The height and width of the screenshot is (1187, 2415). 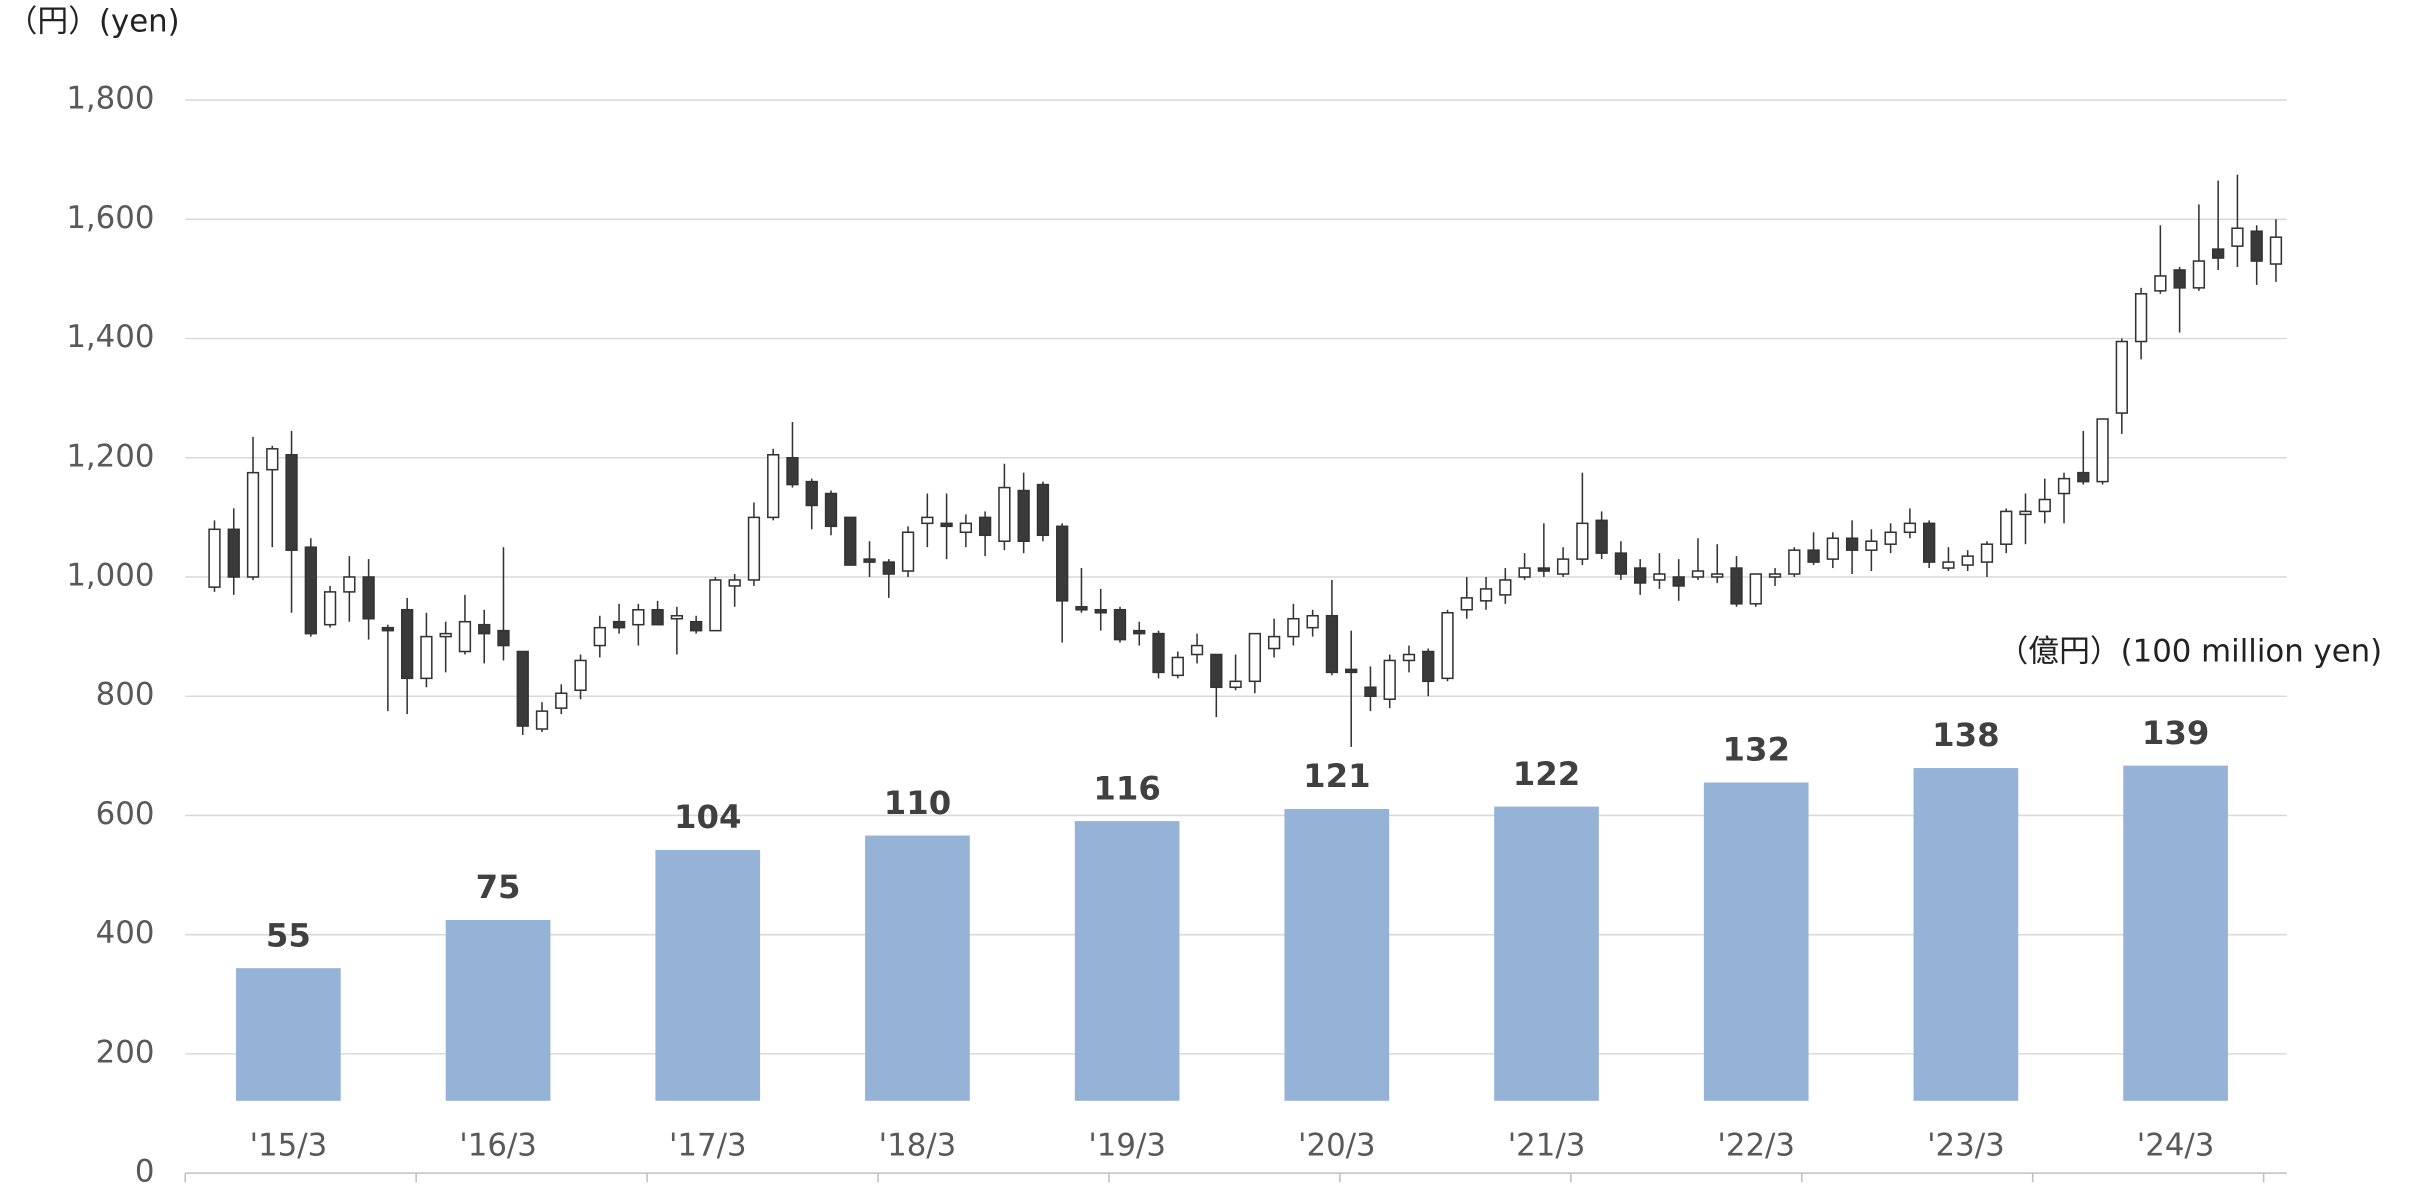 I want to click on bar-value-label: 132, so click(x=1755, y=750).